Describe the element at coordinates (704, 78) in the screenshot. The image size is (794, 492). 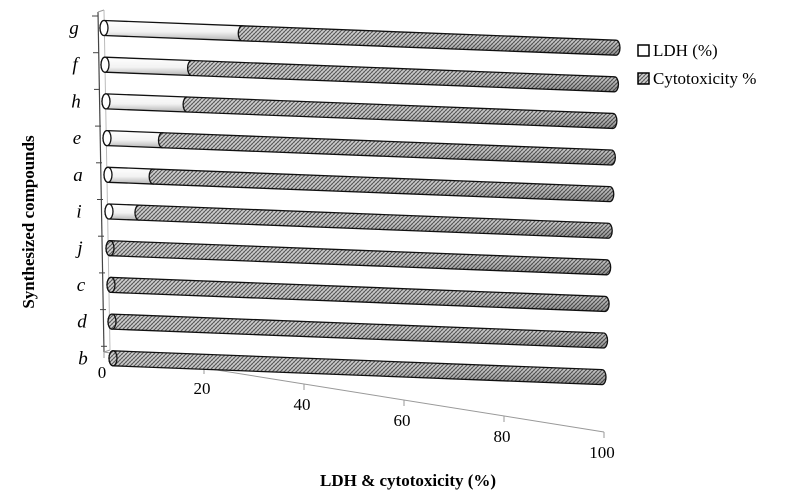
I see `legend-label-cytotoxicity: Cytotoxicity %` at that location.